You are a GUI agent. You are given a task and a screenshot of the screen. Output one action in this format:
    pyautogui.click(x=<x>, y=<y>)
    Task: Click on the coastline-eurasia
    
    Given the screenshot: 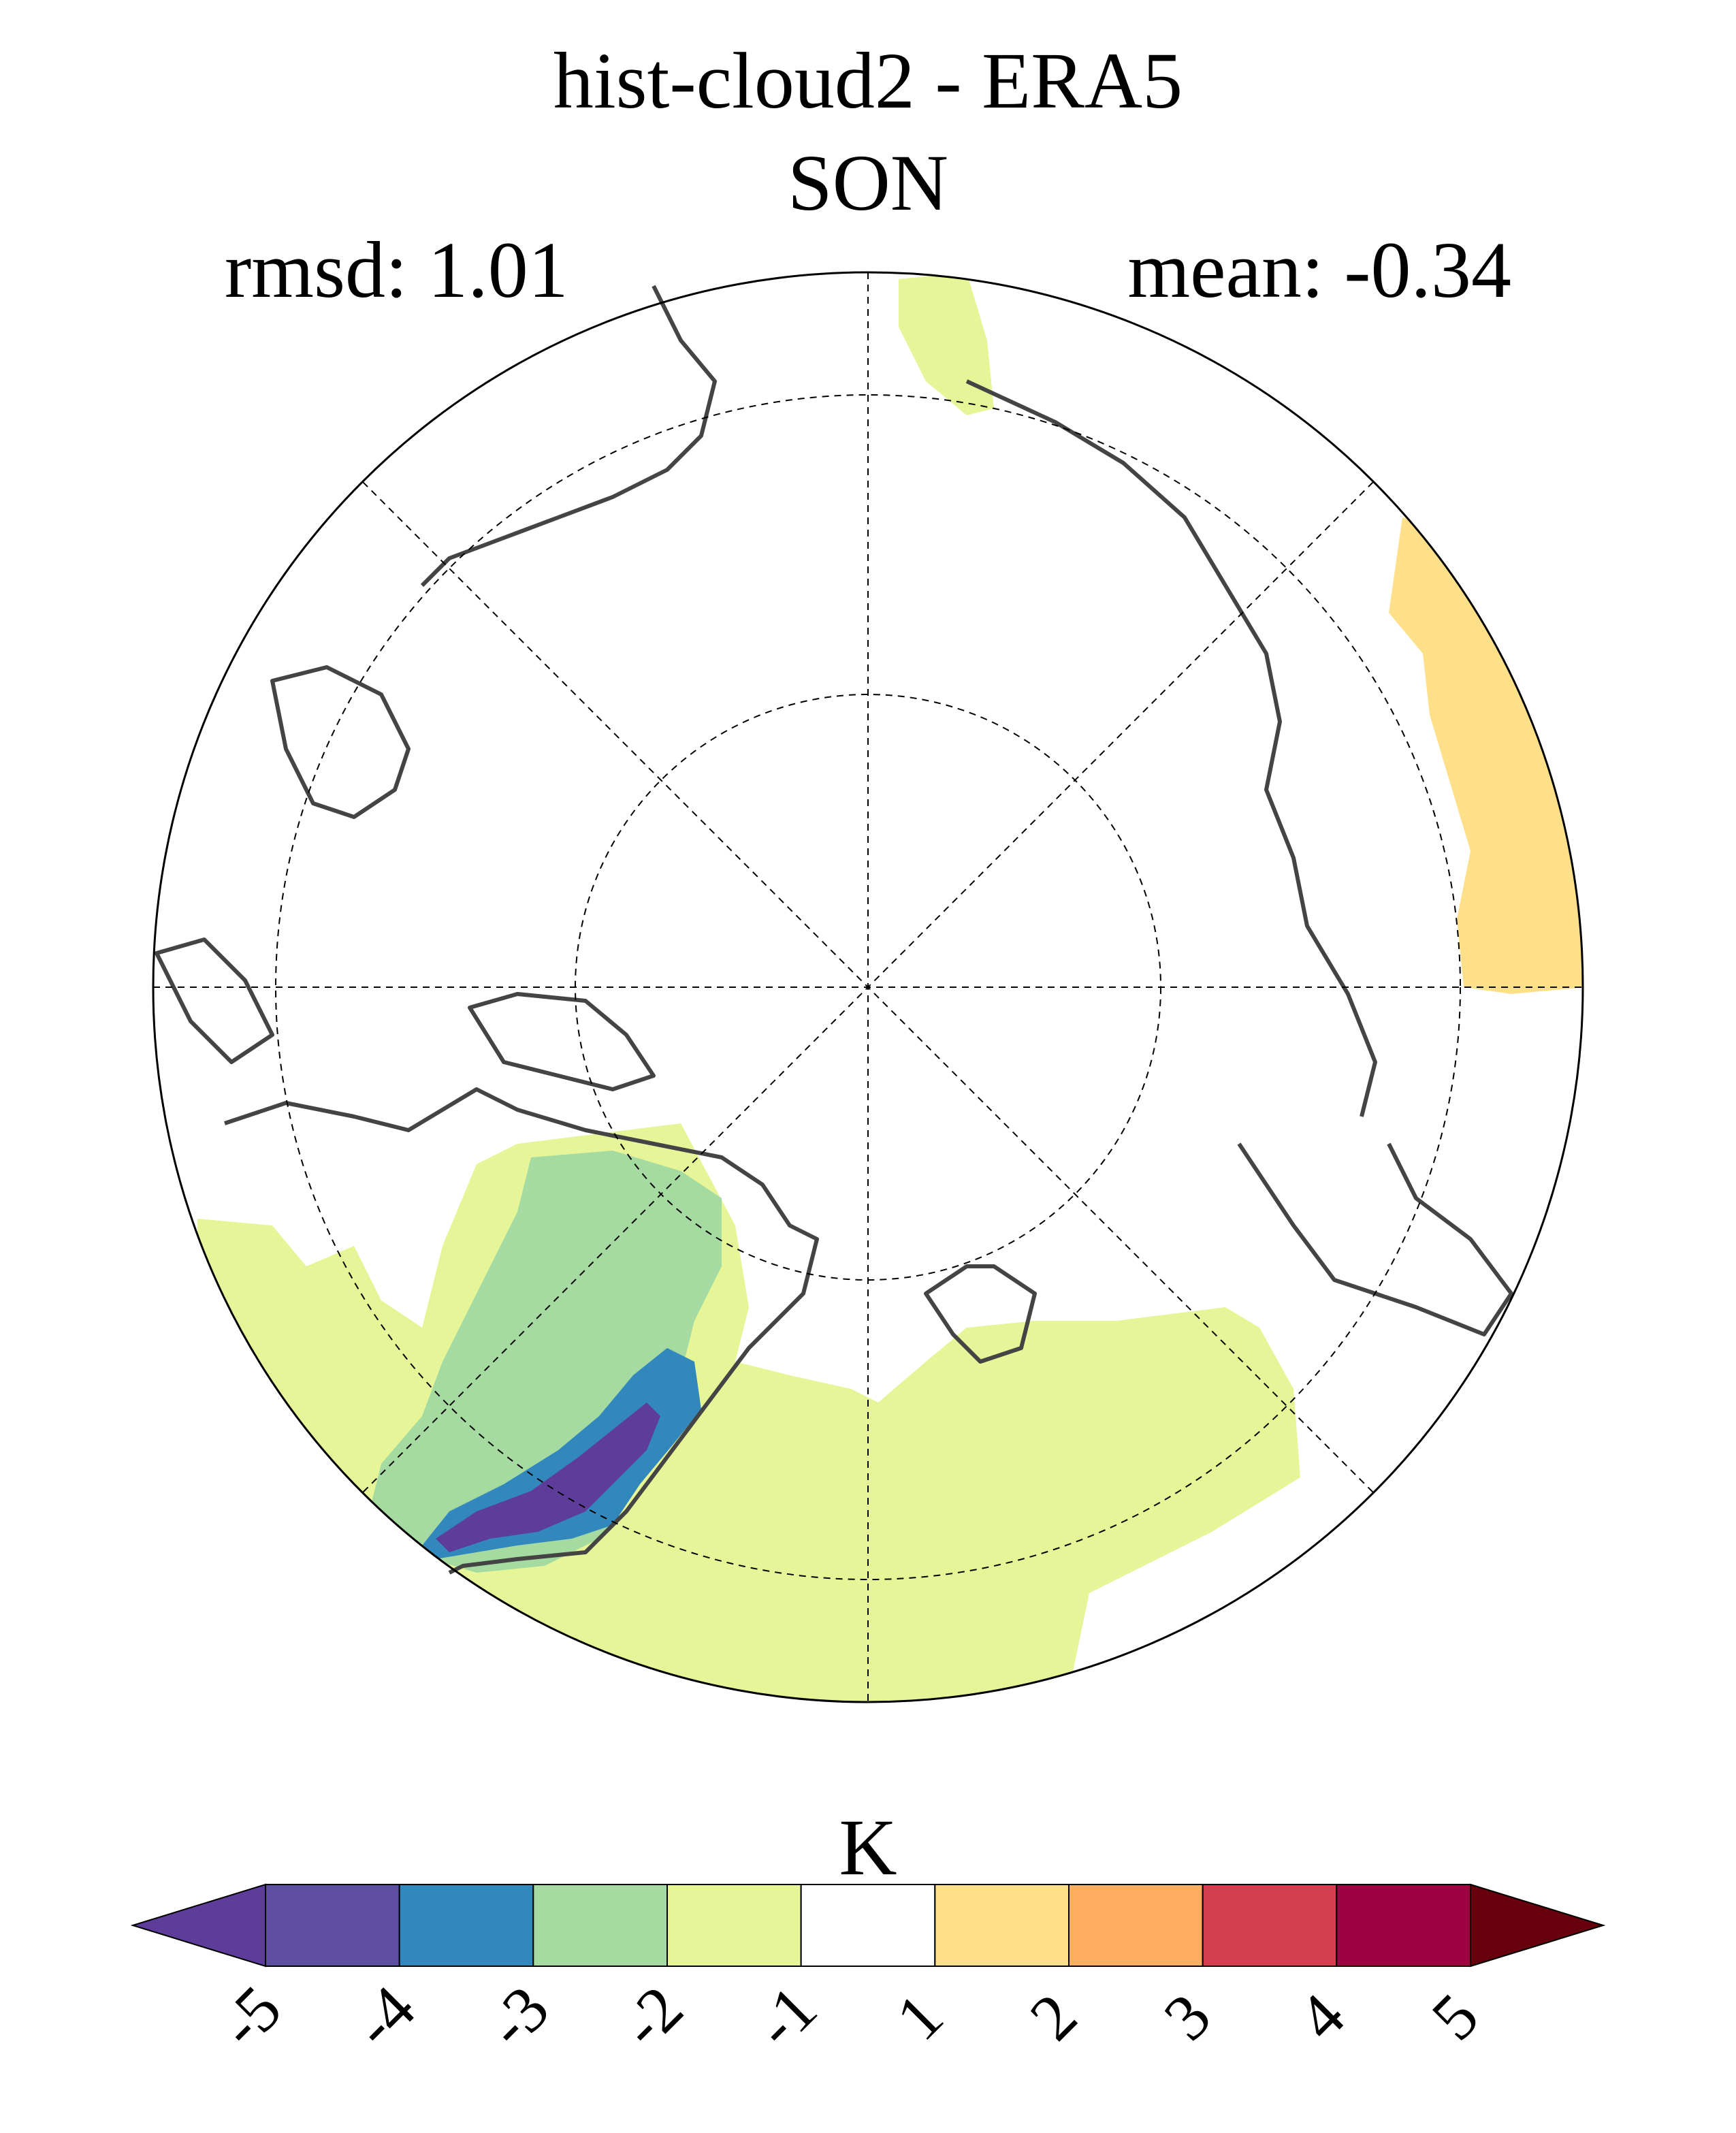 What is the action you would take?
    pyautogui.click(x=521, y=1331)
    